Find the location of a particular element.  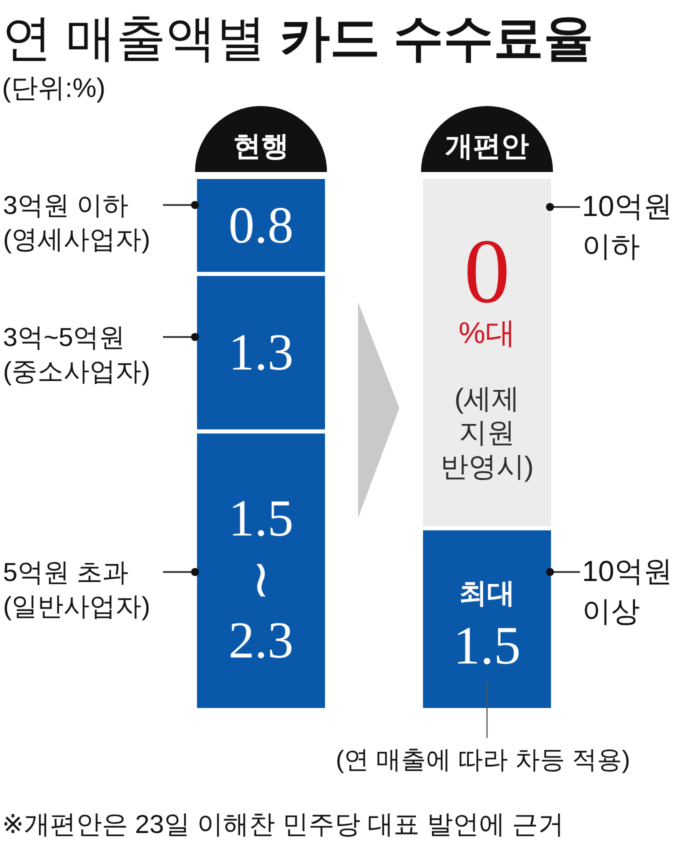

x-tick-label: 개편안 is located at coordinates (487, 146).